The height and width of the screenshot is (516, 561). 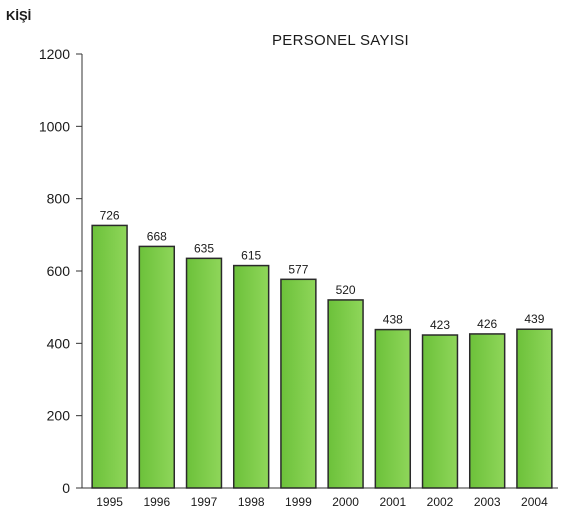 I want to click on y-tick-label: 400, so click(x=59, y=343).